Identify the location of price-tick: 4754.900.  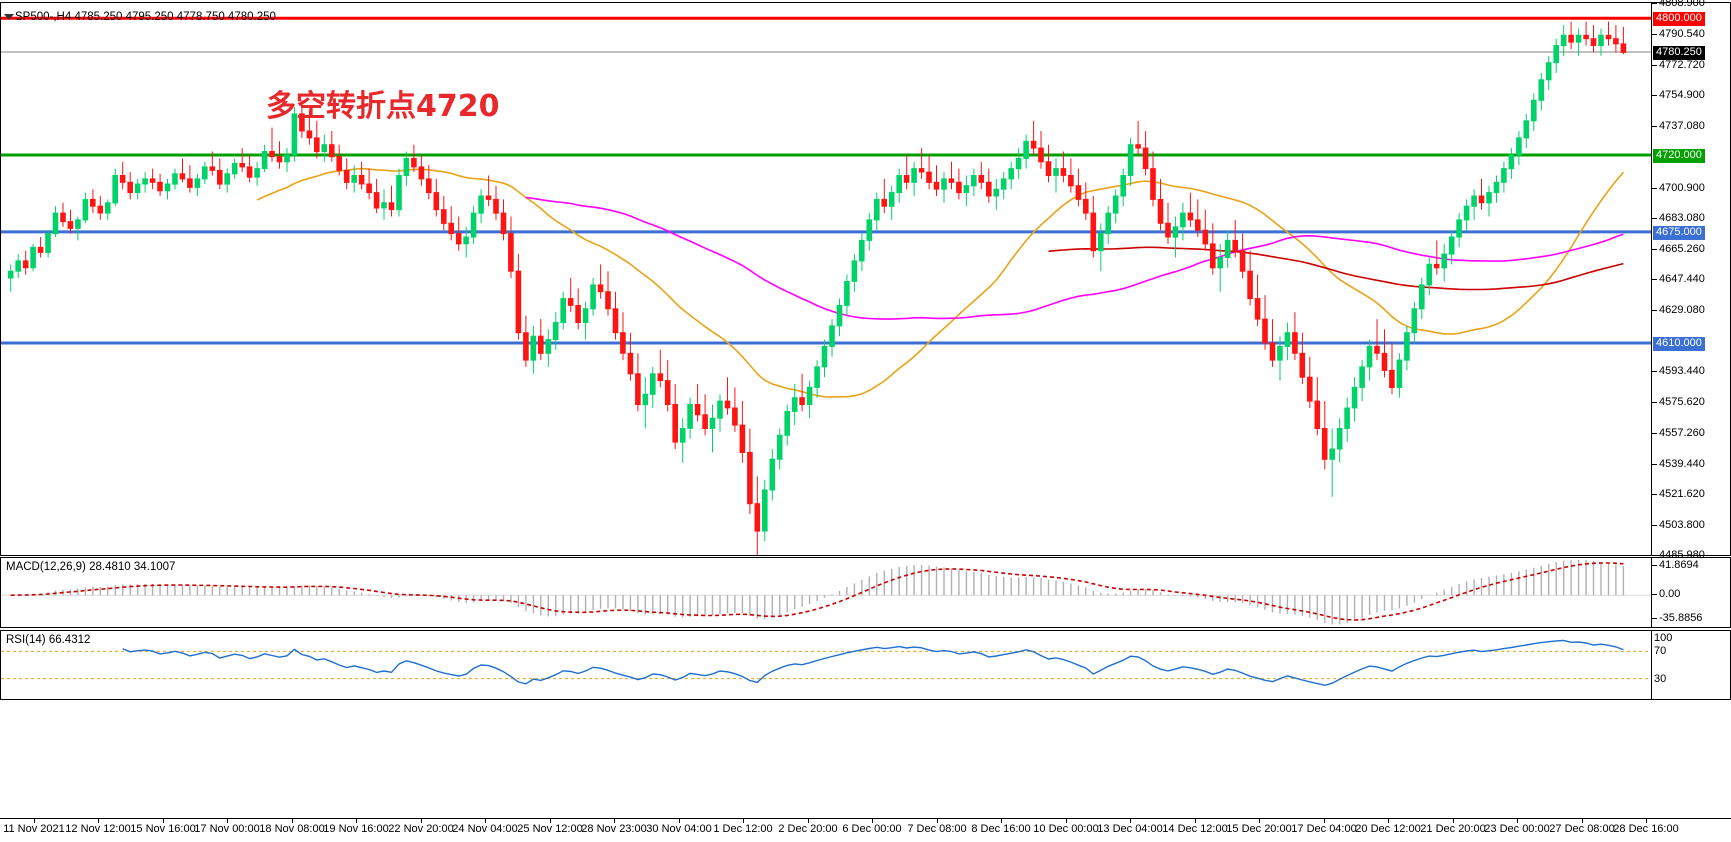
(1678, 95).